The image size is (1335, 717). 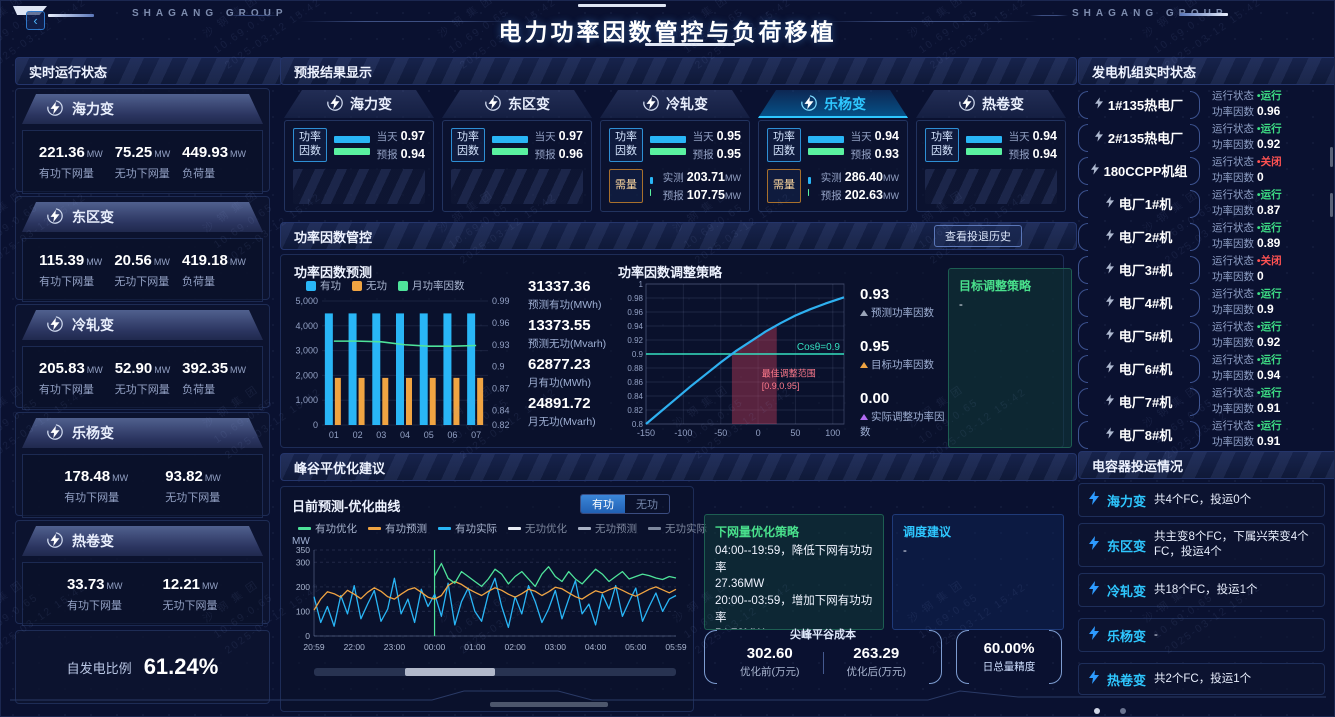 I want to click on svg-text: 0.98, so click(x=635, y=298).